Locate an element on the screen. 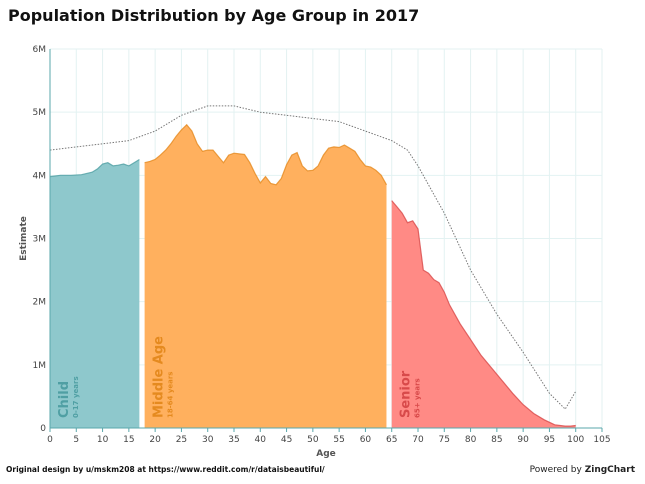 The image size is (645, 484). x-tick-label: 90 is located at coordinates (523, 440).